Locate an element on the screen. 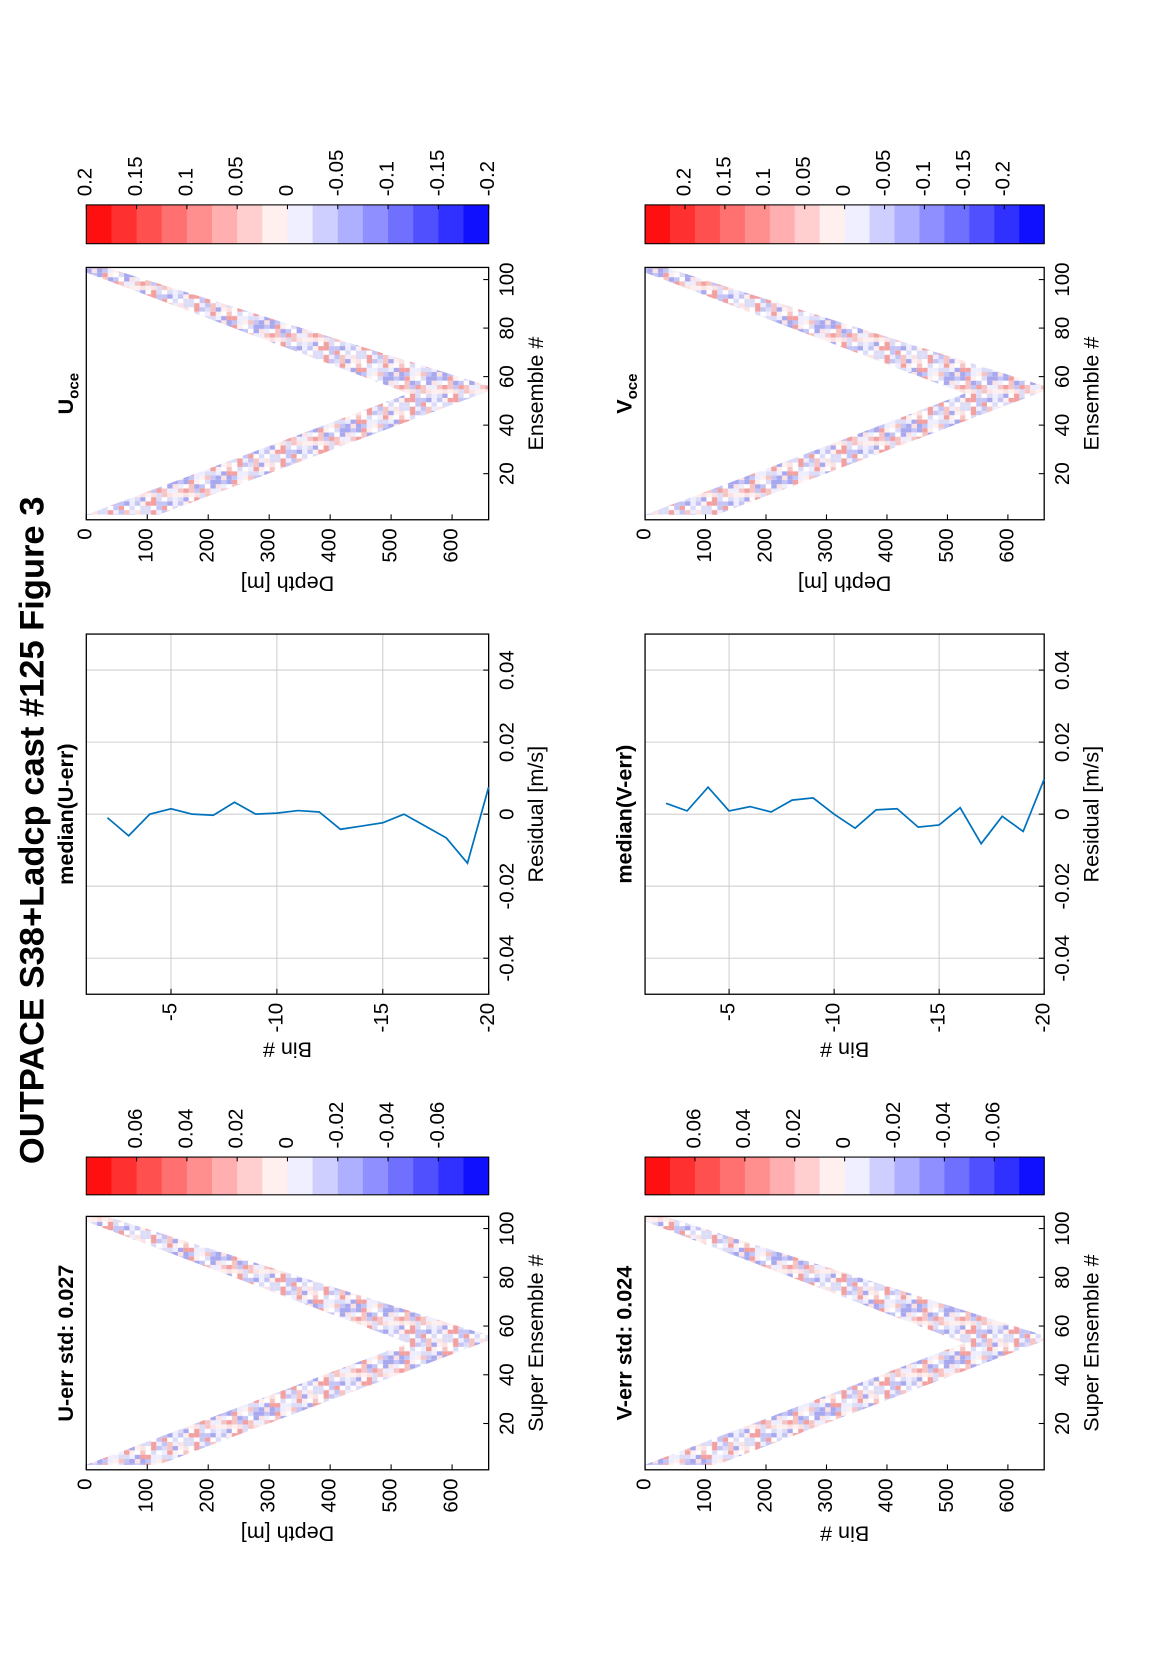 The height and width of the screenshot is (1679, 1165). x-tick-label: -0.02 is located at coordinates (1062, 886).